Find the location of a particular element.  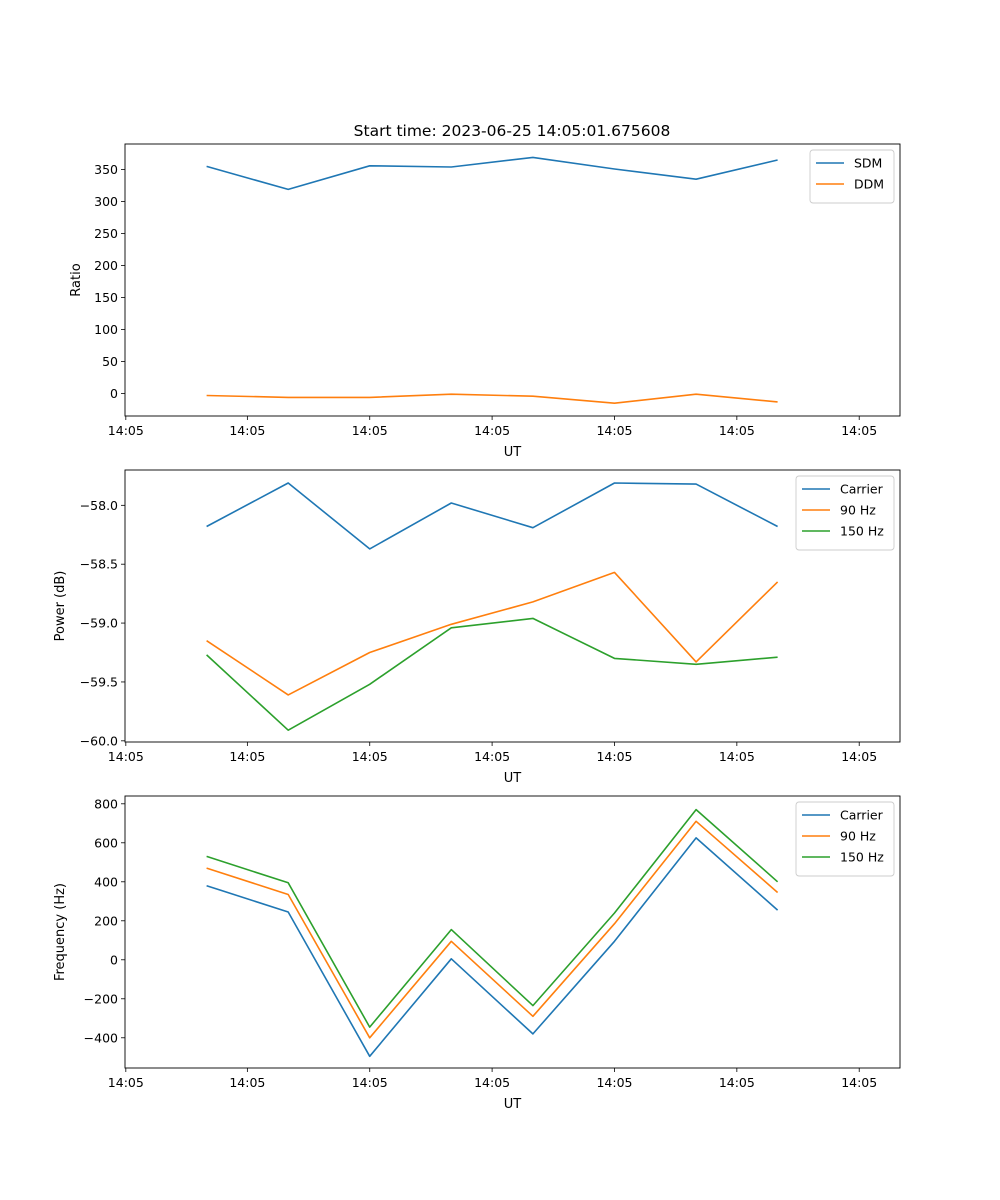

power-x-axis-label: UT is located at coordinates (513, 778).